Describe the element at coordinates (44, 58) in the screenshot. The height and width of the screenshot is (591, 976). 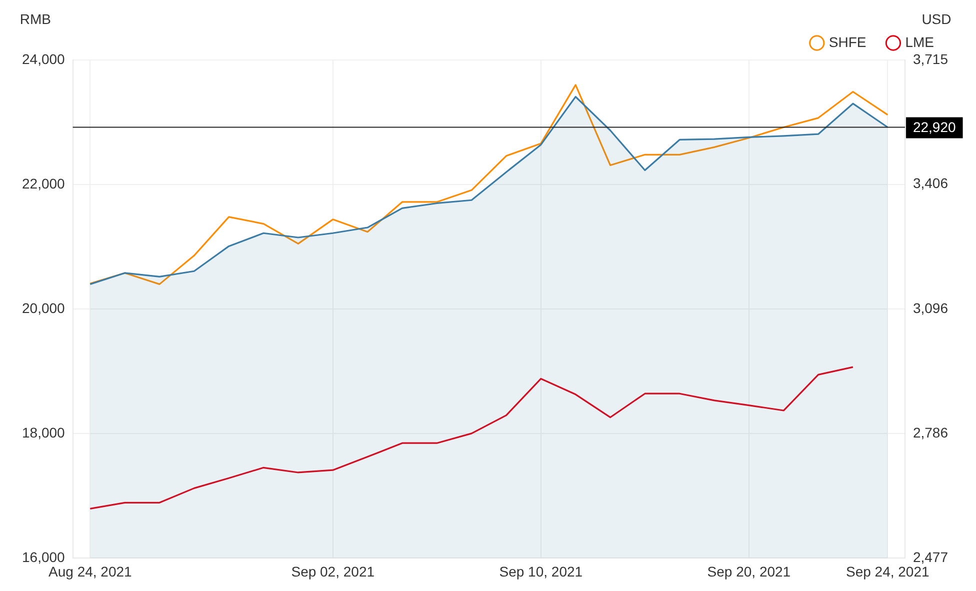
I see `y-tick-label: 24,000` at that location.